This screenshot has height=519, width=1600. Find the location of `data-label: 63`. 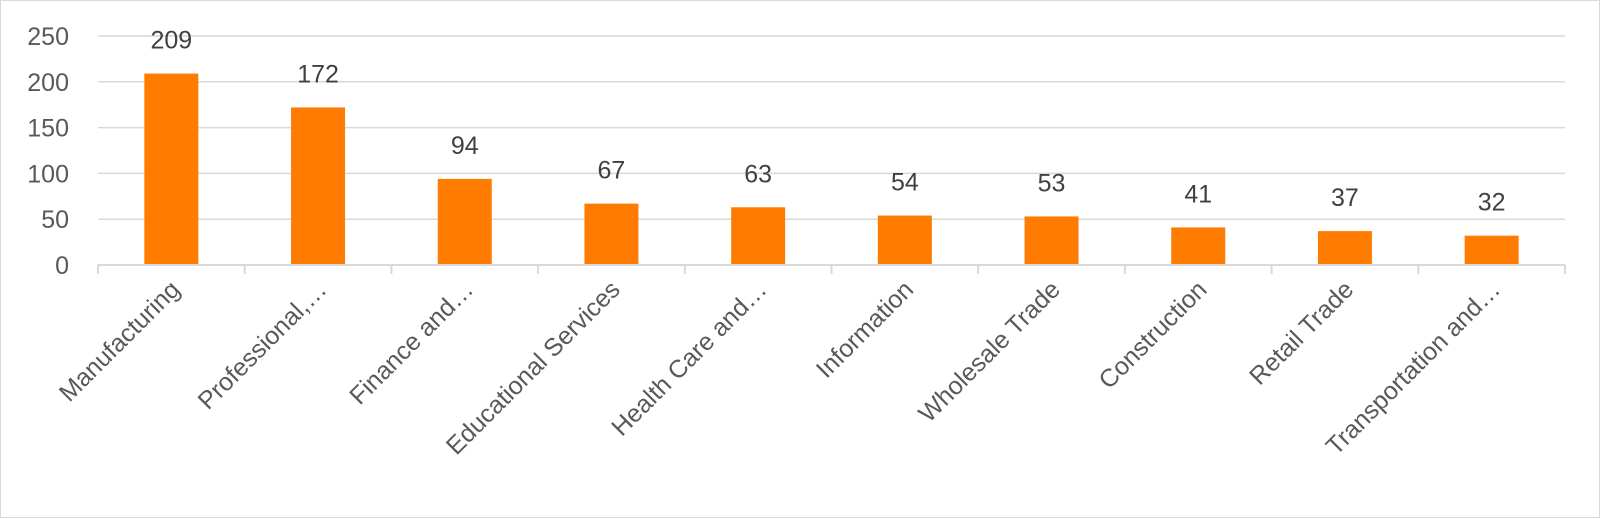

data-label: 63 is located at coordinates (758, 174).